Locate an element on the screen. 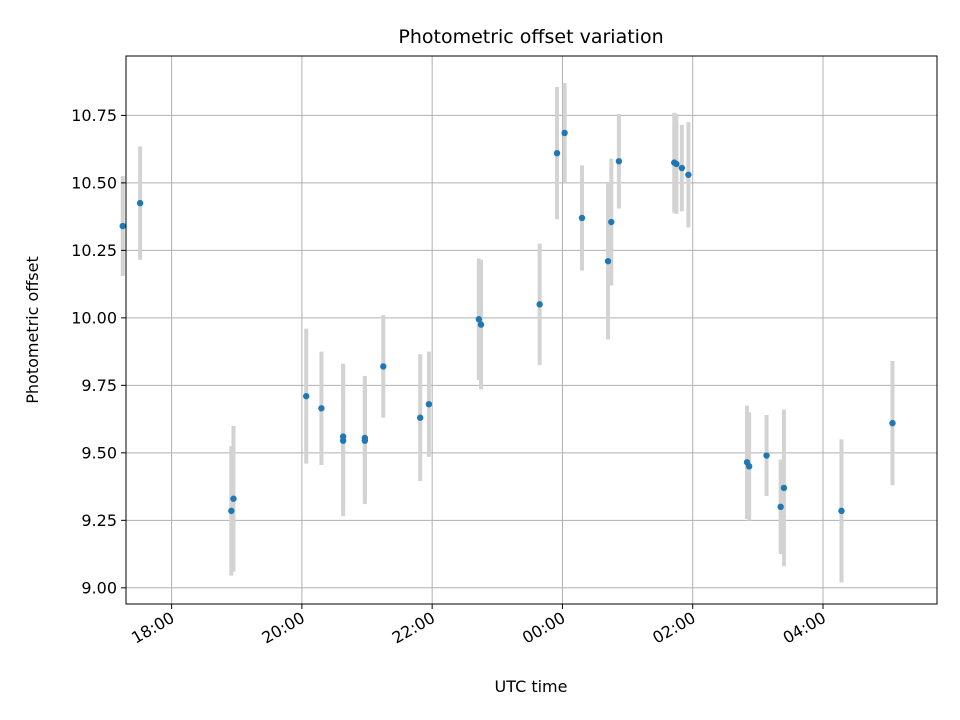  y-axis-title: Photometric offset is located at coordinates (32, 330).